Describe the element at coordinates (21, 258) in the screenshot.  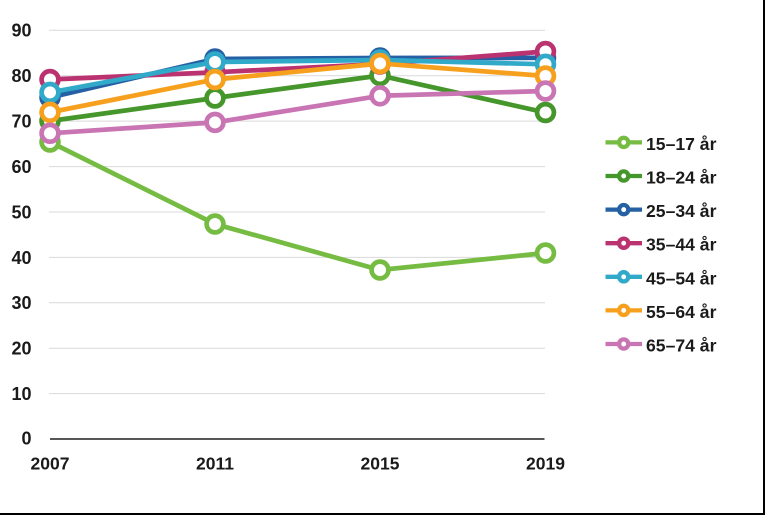
I see `svg-text: 40` at that location.